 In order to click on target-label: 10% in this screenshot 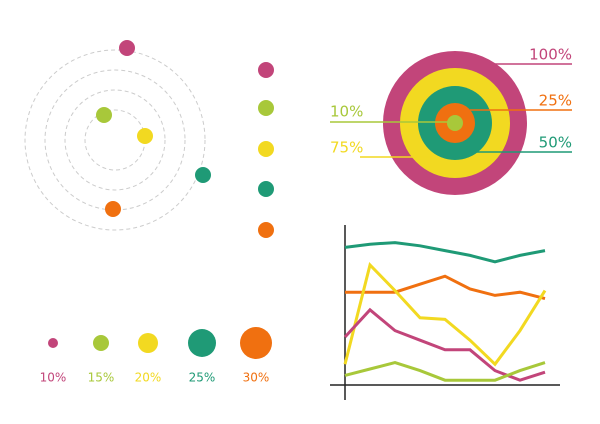, I will do `click(346, 112)`.